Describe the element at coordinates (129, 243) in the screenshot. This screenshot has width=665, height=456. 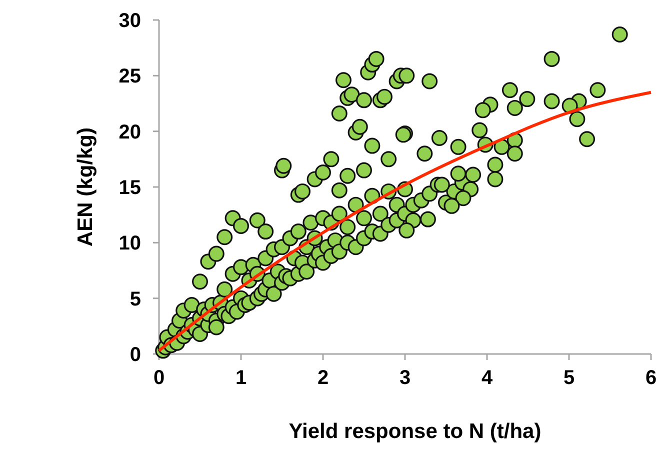
I see `y-tick-label: 10` at that location.